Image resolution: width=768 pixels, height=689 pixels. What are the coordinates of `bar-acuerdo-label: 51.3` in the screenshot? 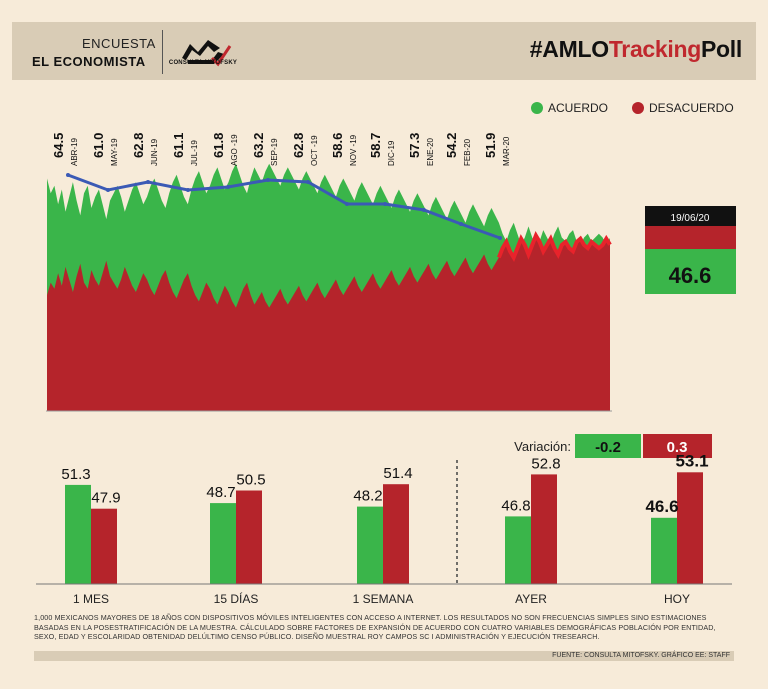 It's located at (75, 474).